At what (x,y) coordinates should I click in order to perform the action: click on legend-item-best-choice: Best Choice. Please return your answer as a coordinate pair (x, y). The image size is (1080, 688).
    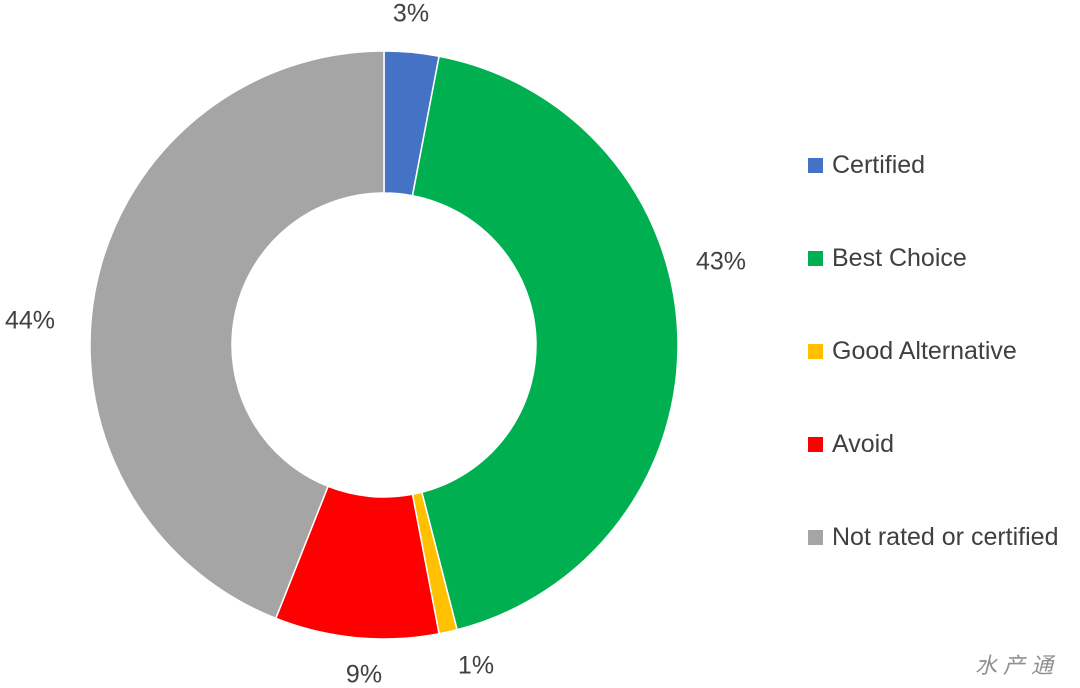
    Looking at the image, I should click on (933, 258).